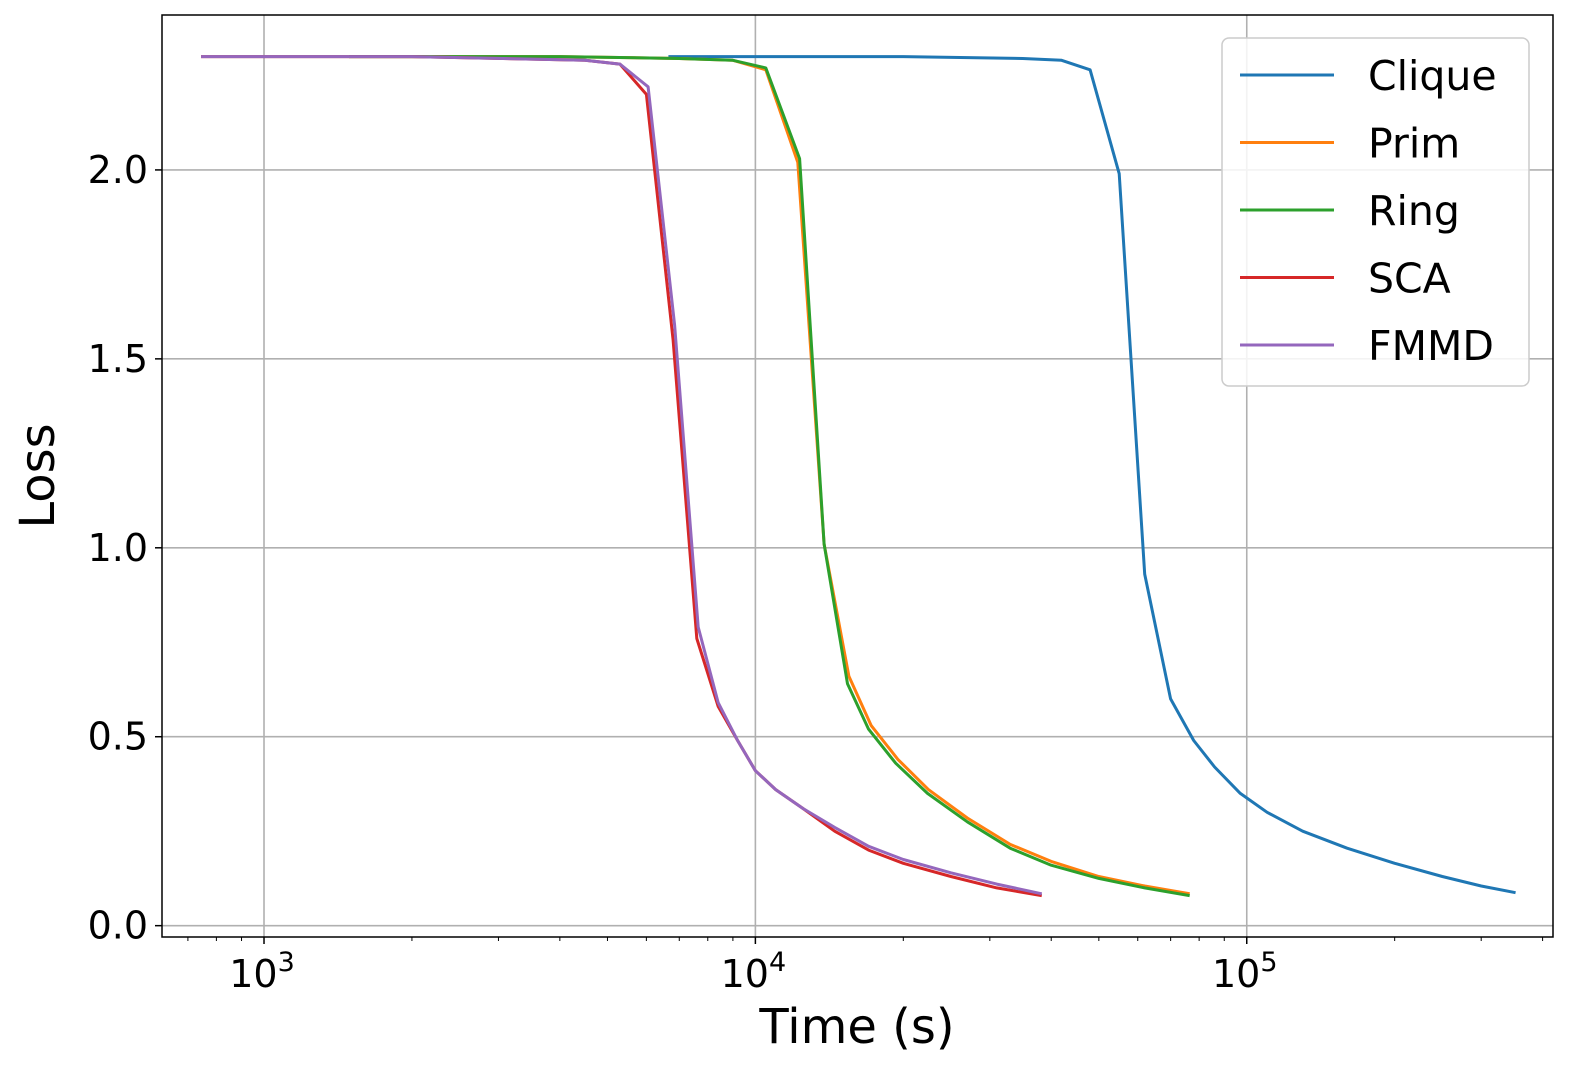 The height and width of the screenshot is (1080, 1578). What do you see at coordinates (286, 962) in the screenshot?
I see `x-tick-label-exponent: 3` at bounding box center [286, 962].